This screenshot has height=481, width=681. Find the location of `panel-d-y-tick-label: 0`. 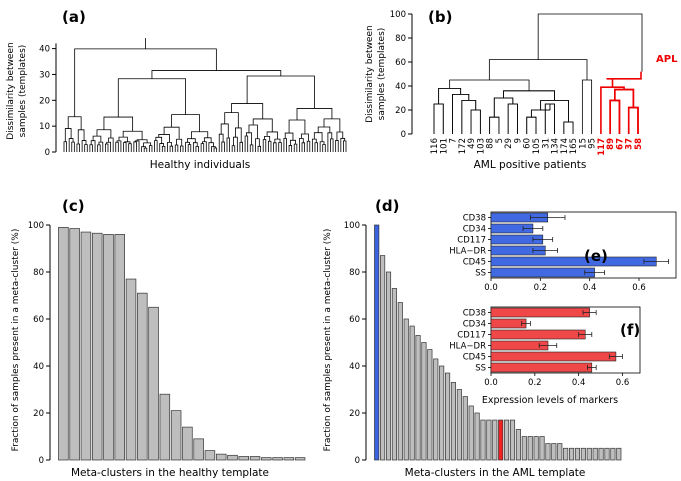

panel-d-y-tick-label: 0 is located at coordinates (357, 461).